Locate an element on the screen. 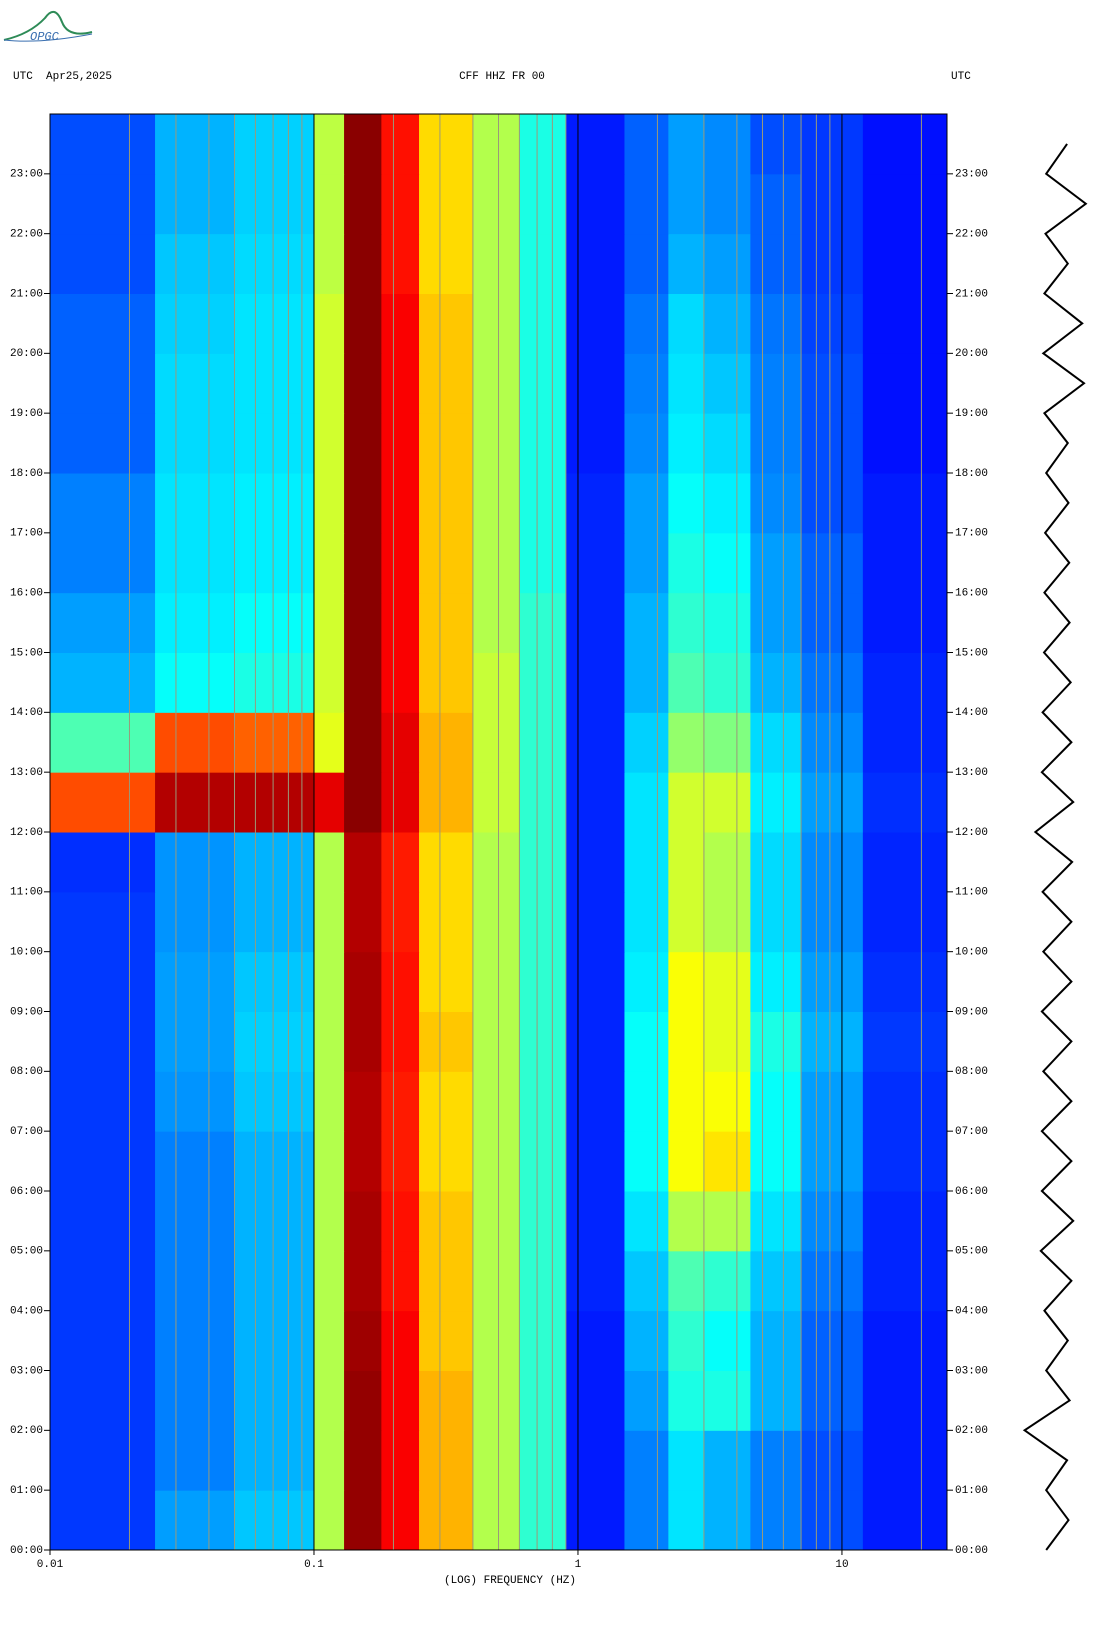  y-tick-label-right: 07:00 is located at coordinates (971, 1132).